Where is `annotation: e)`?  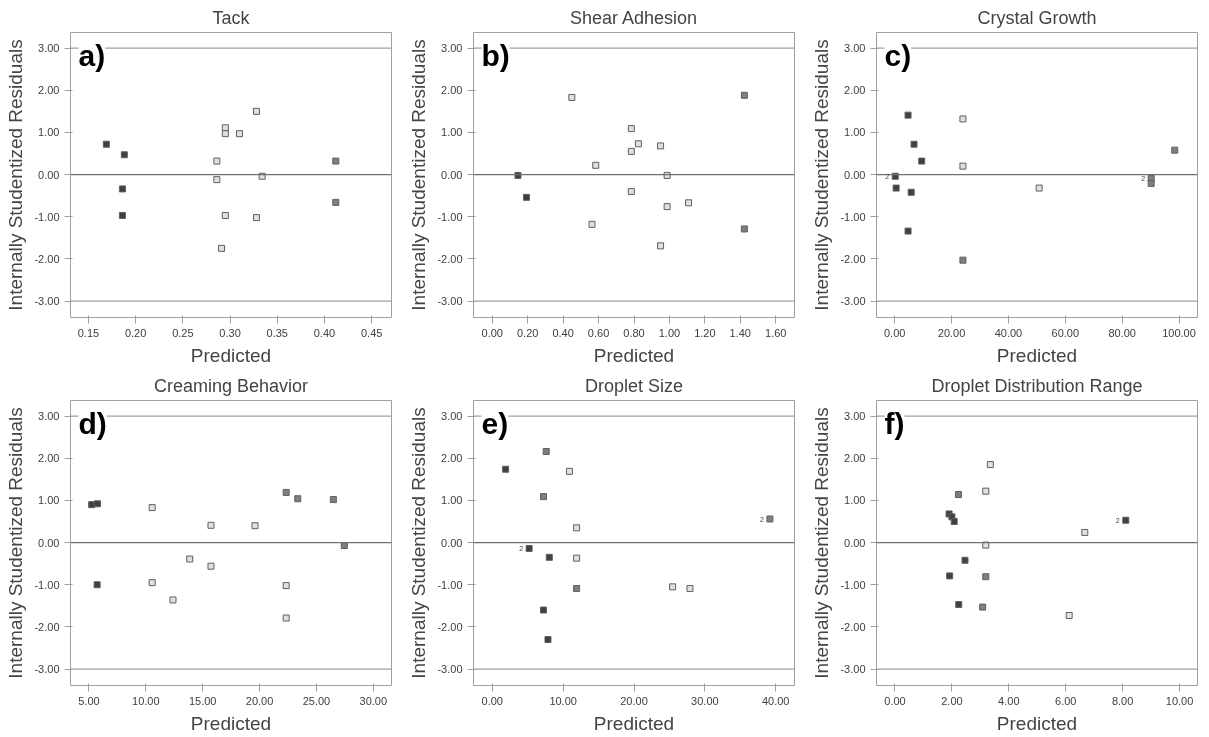 annotation: e) is located at coordinates (495, 423).